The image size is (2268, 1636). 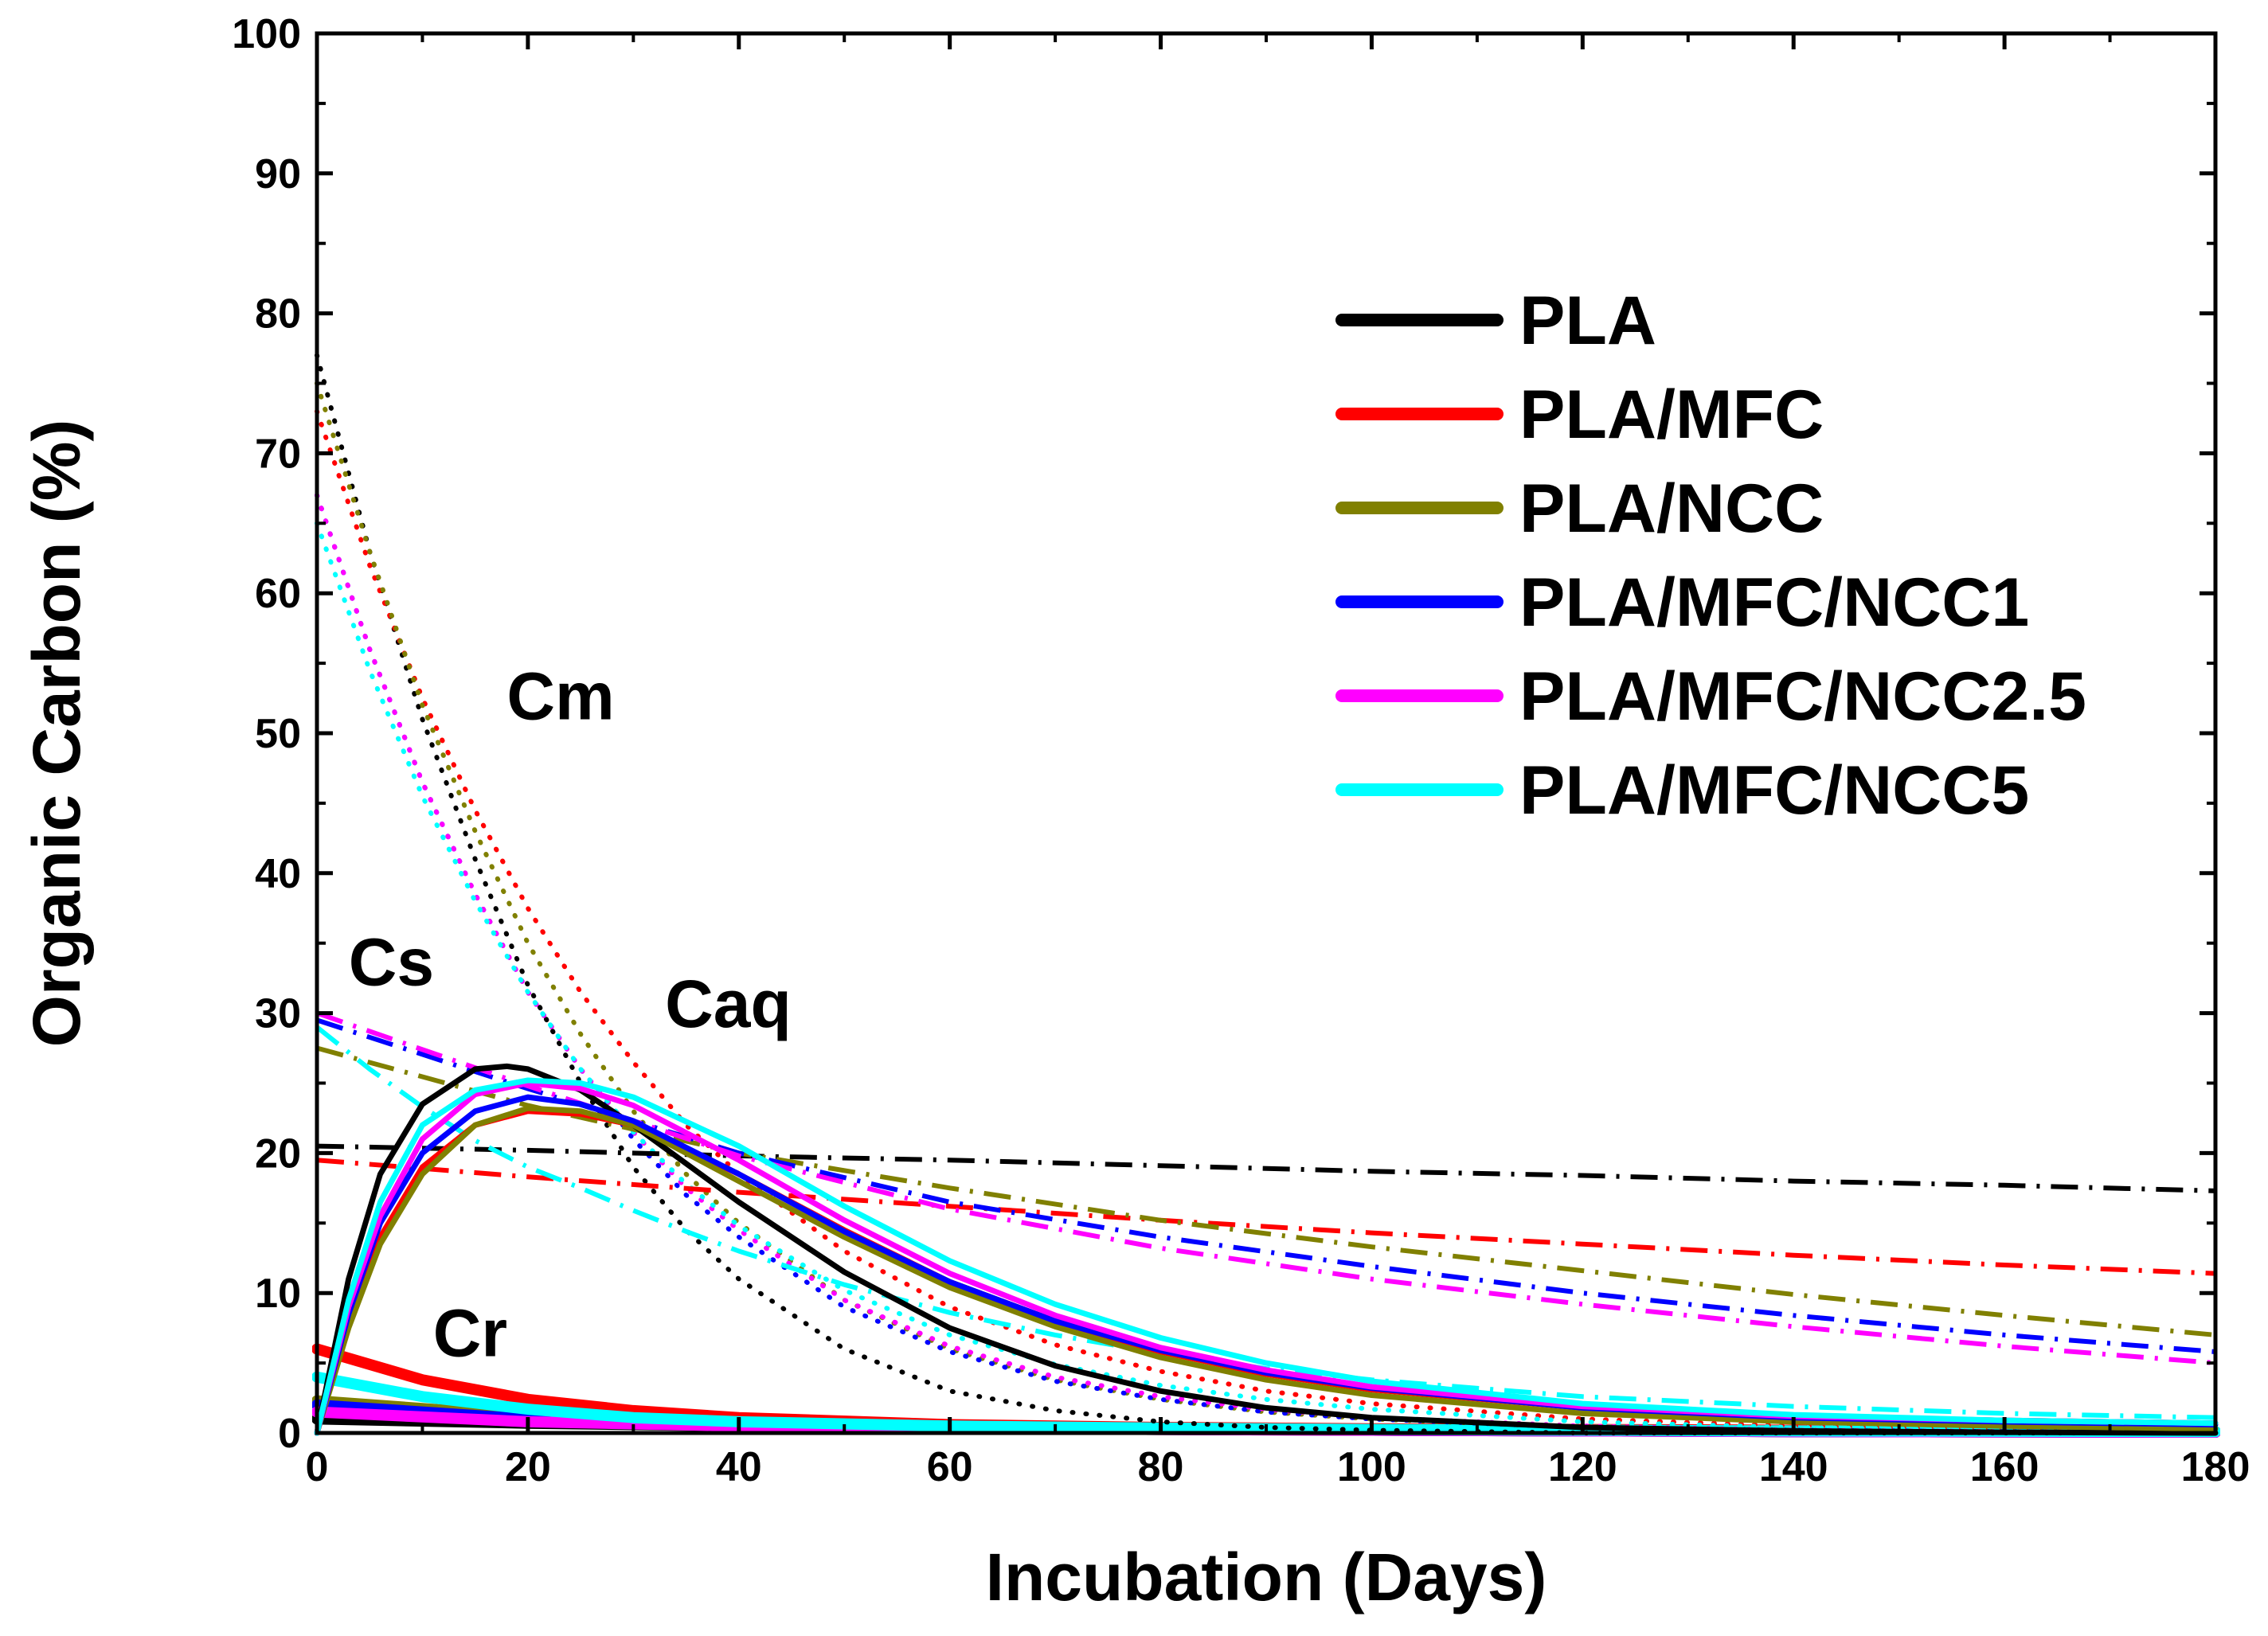 What do you see at coordinates (2215, 1467) in the screenshot?
I see `x-tick-label: 180` at bounding box center [2215, 1467].